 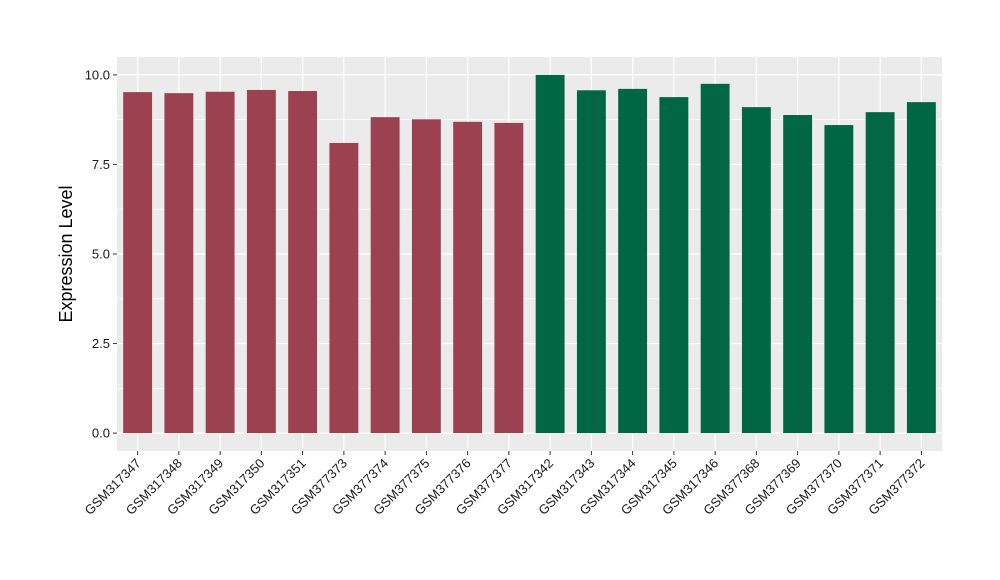 What do you see at coordinates (261, 261) in the screenshot?
I see `bar-gsm317350` at bounding box center [261, 261].